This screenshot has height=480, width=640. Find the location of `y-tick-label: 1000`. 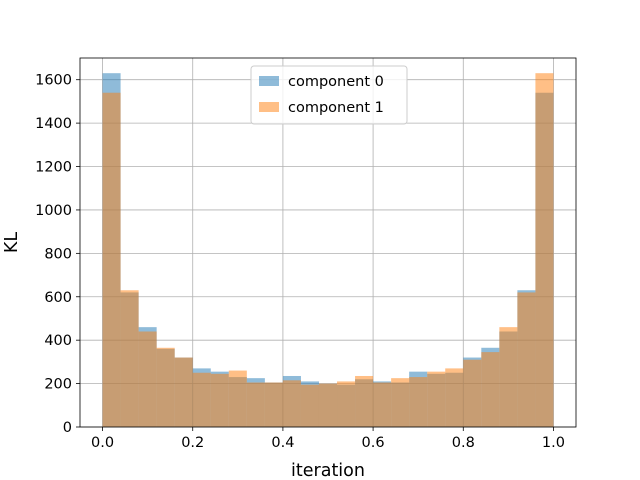

y-tick-label: 1000 is located at coordinates (53, 211).